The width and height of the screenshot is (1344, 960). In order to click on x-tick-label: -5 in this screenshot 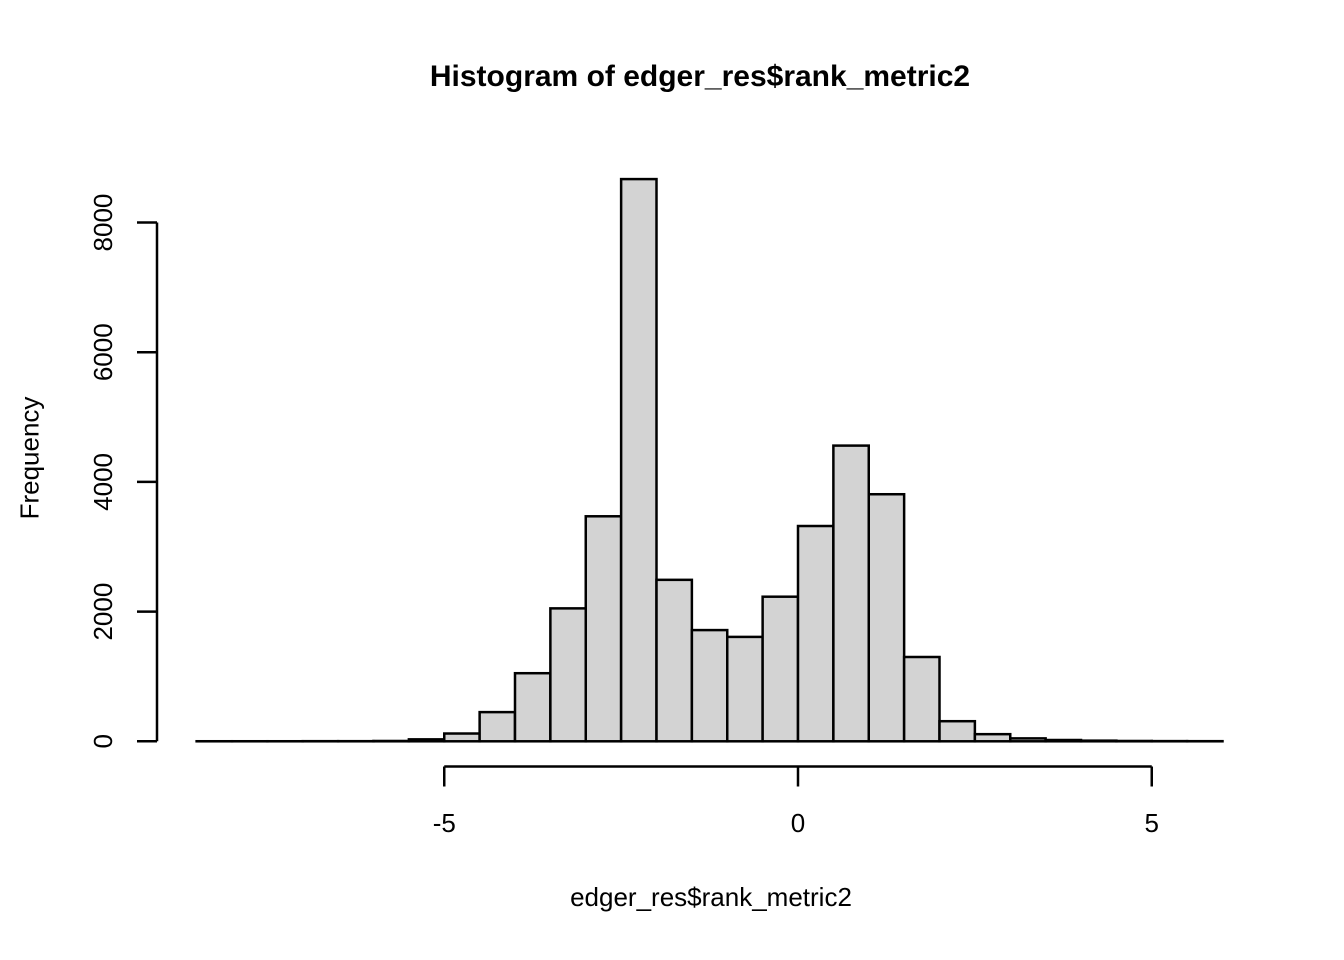, I will do `click(444, 823)`.